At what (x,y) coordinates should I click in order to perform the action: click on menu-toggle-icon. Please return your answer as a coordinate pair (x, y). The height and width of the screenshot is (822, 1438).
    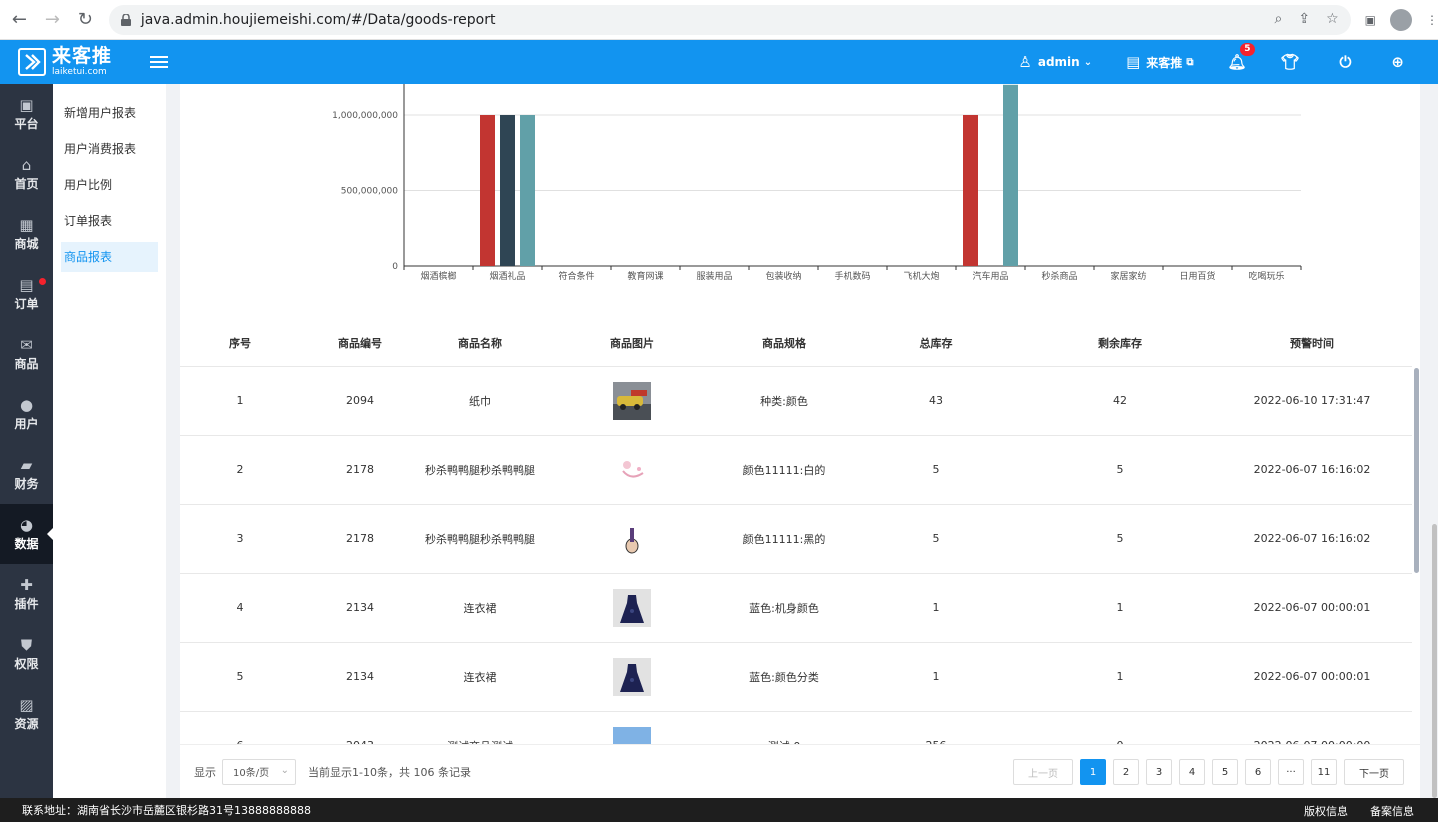
    Looking at the image, I should click on (159, 62).